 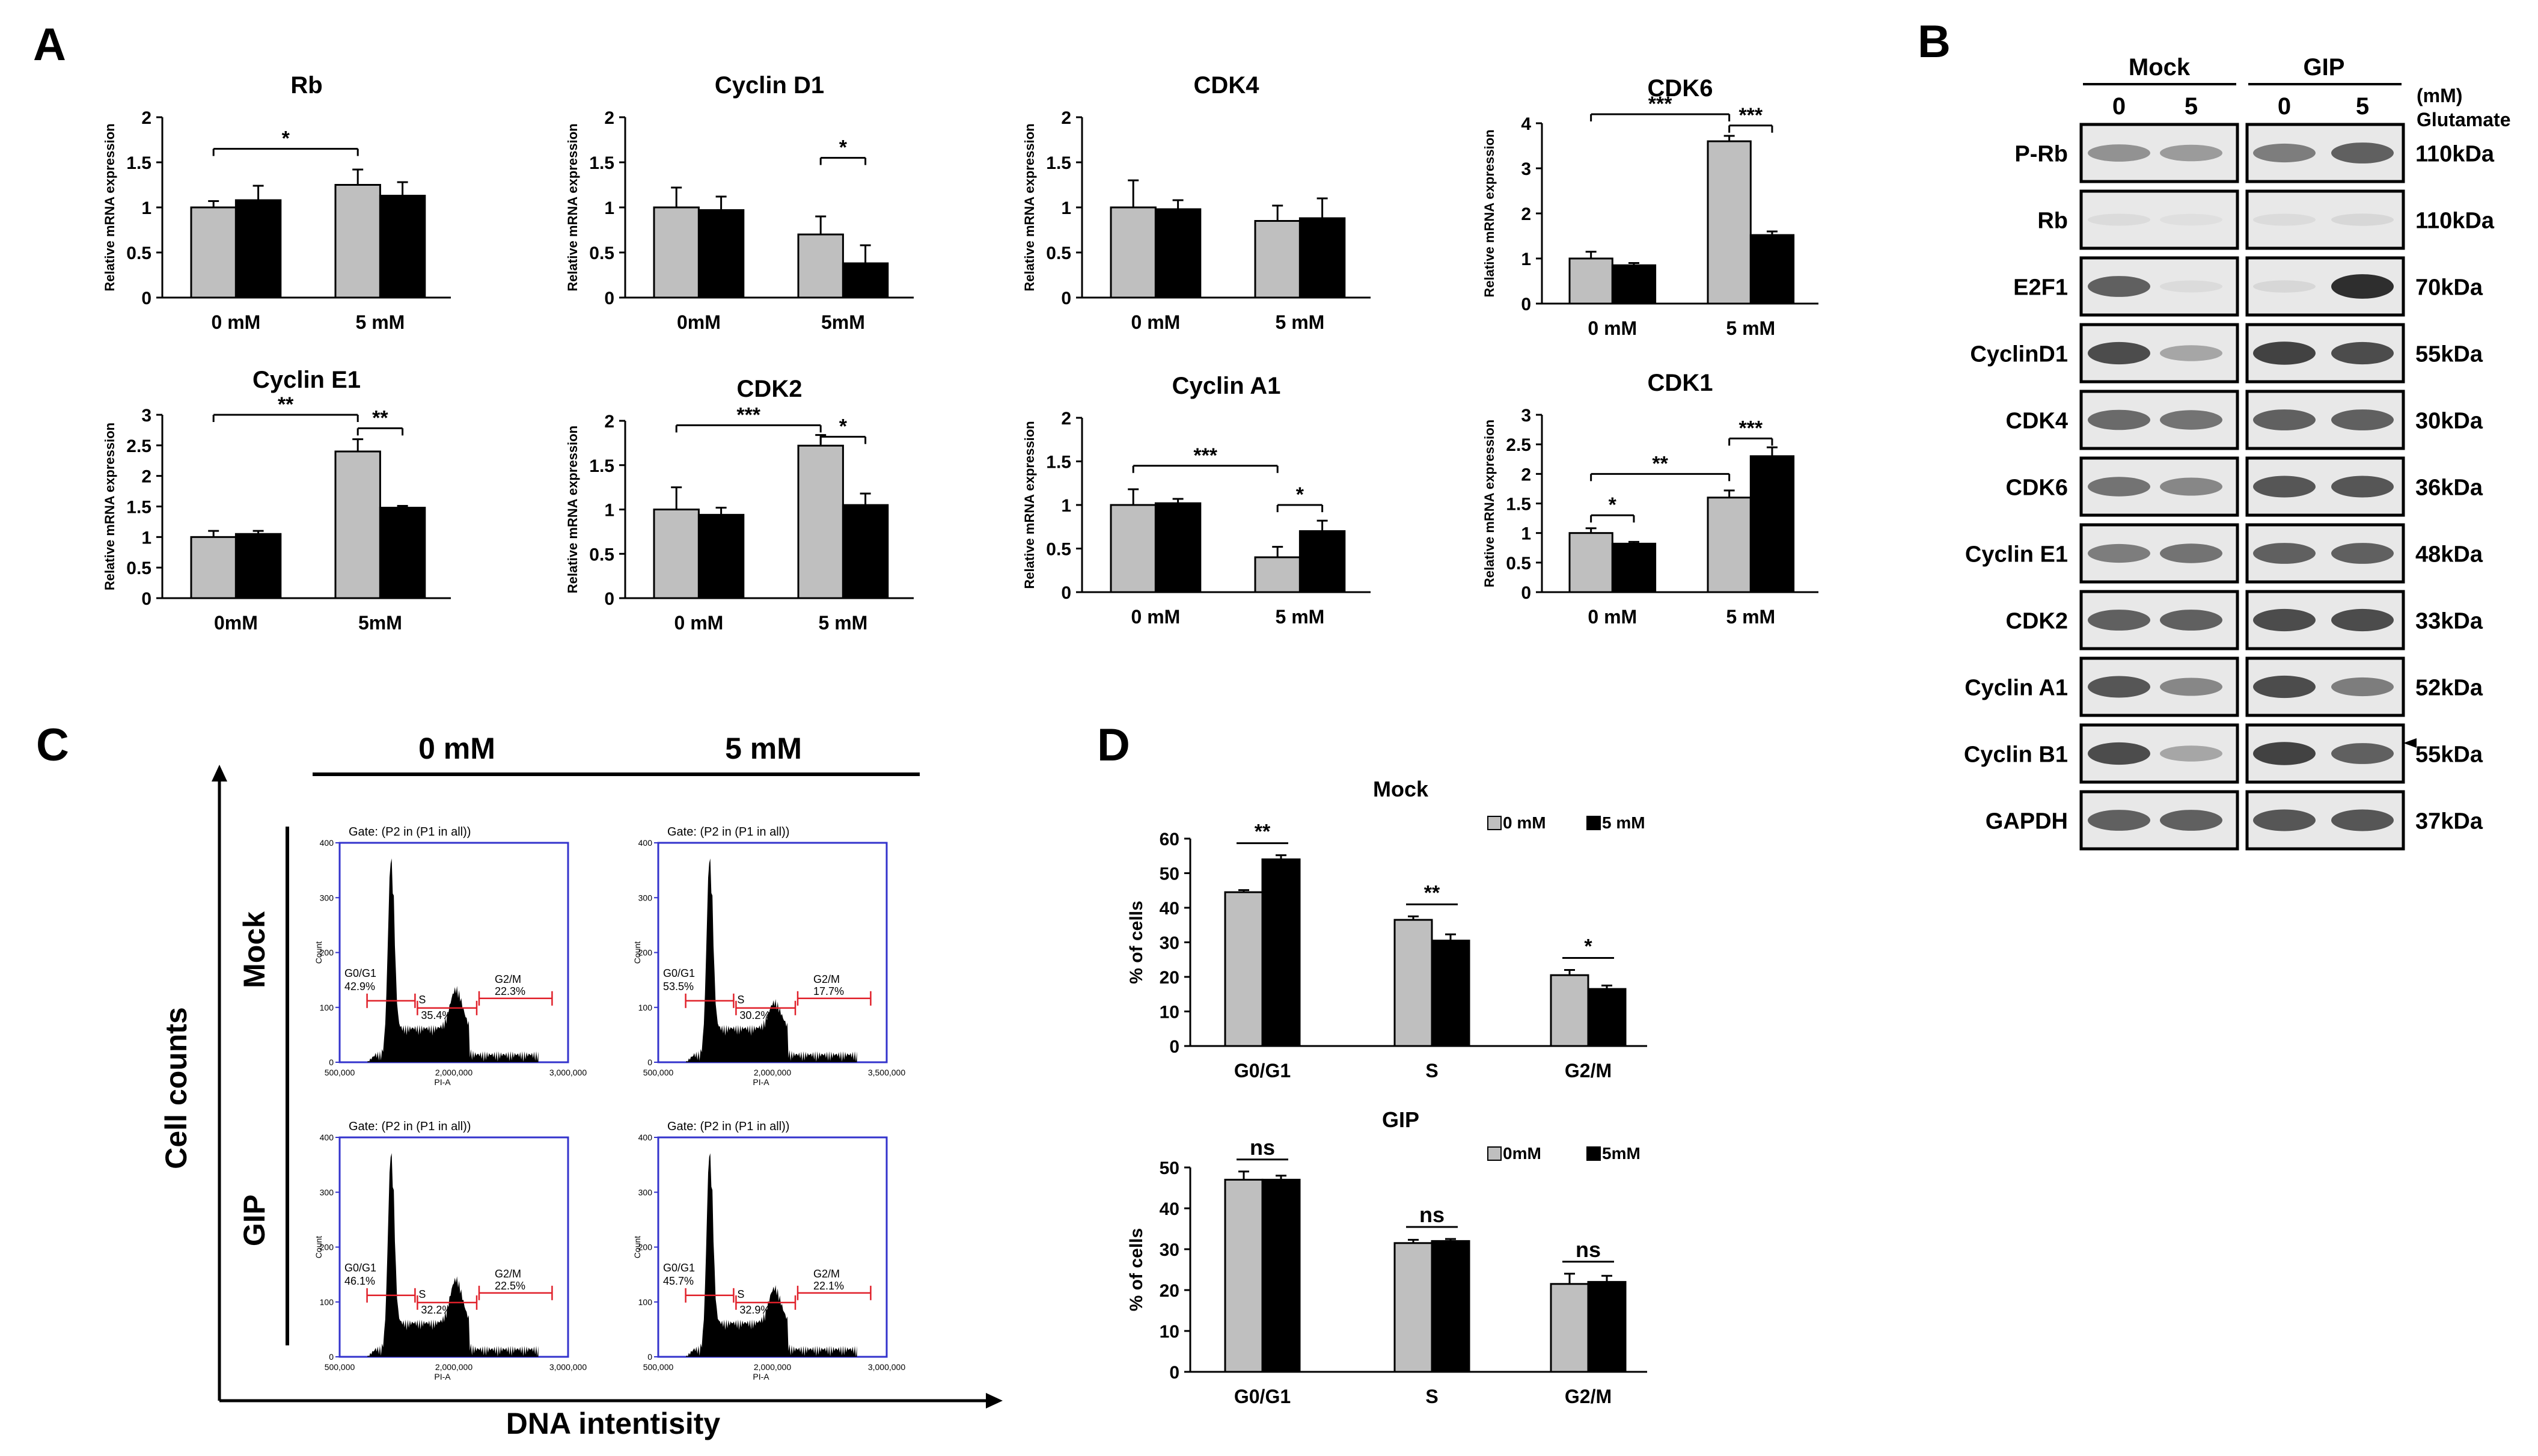 I want to click on blot-size-label: 30kDa, so click(x=2449, y=421).